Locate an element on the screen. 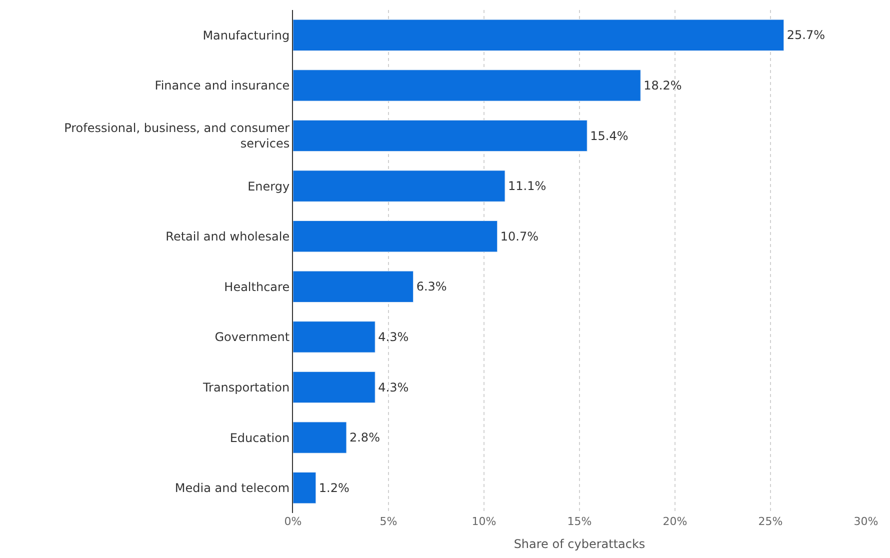 Image resolution: width=890 pixels, height=558 pixels. data-label: 15.4% is located at coordinates (609, 135).